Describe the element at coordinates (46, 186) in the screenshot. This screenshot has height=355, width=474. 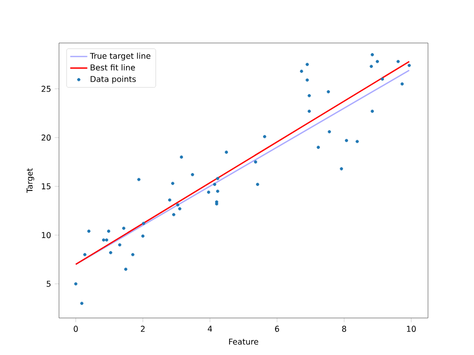
I see `y-tick-label: 15` at that location.